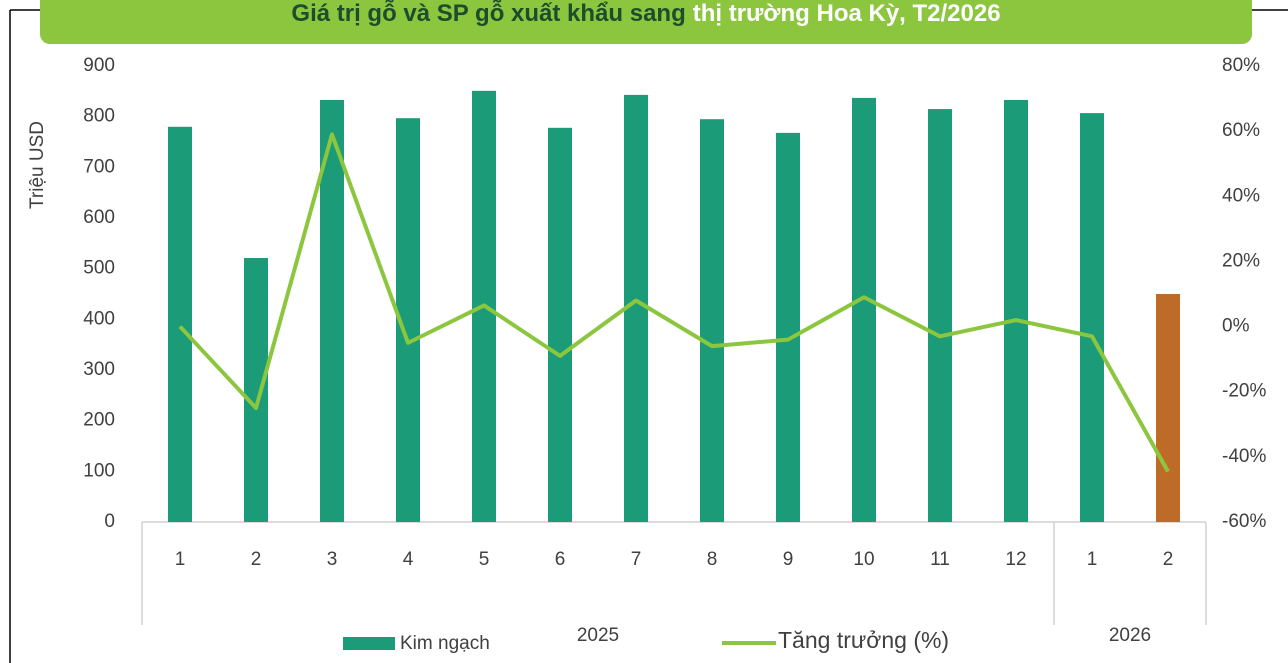  Describe the element at coordinates (712, 559) in the screenshot. I see `x-tick-label: 8` at that location.